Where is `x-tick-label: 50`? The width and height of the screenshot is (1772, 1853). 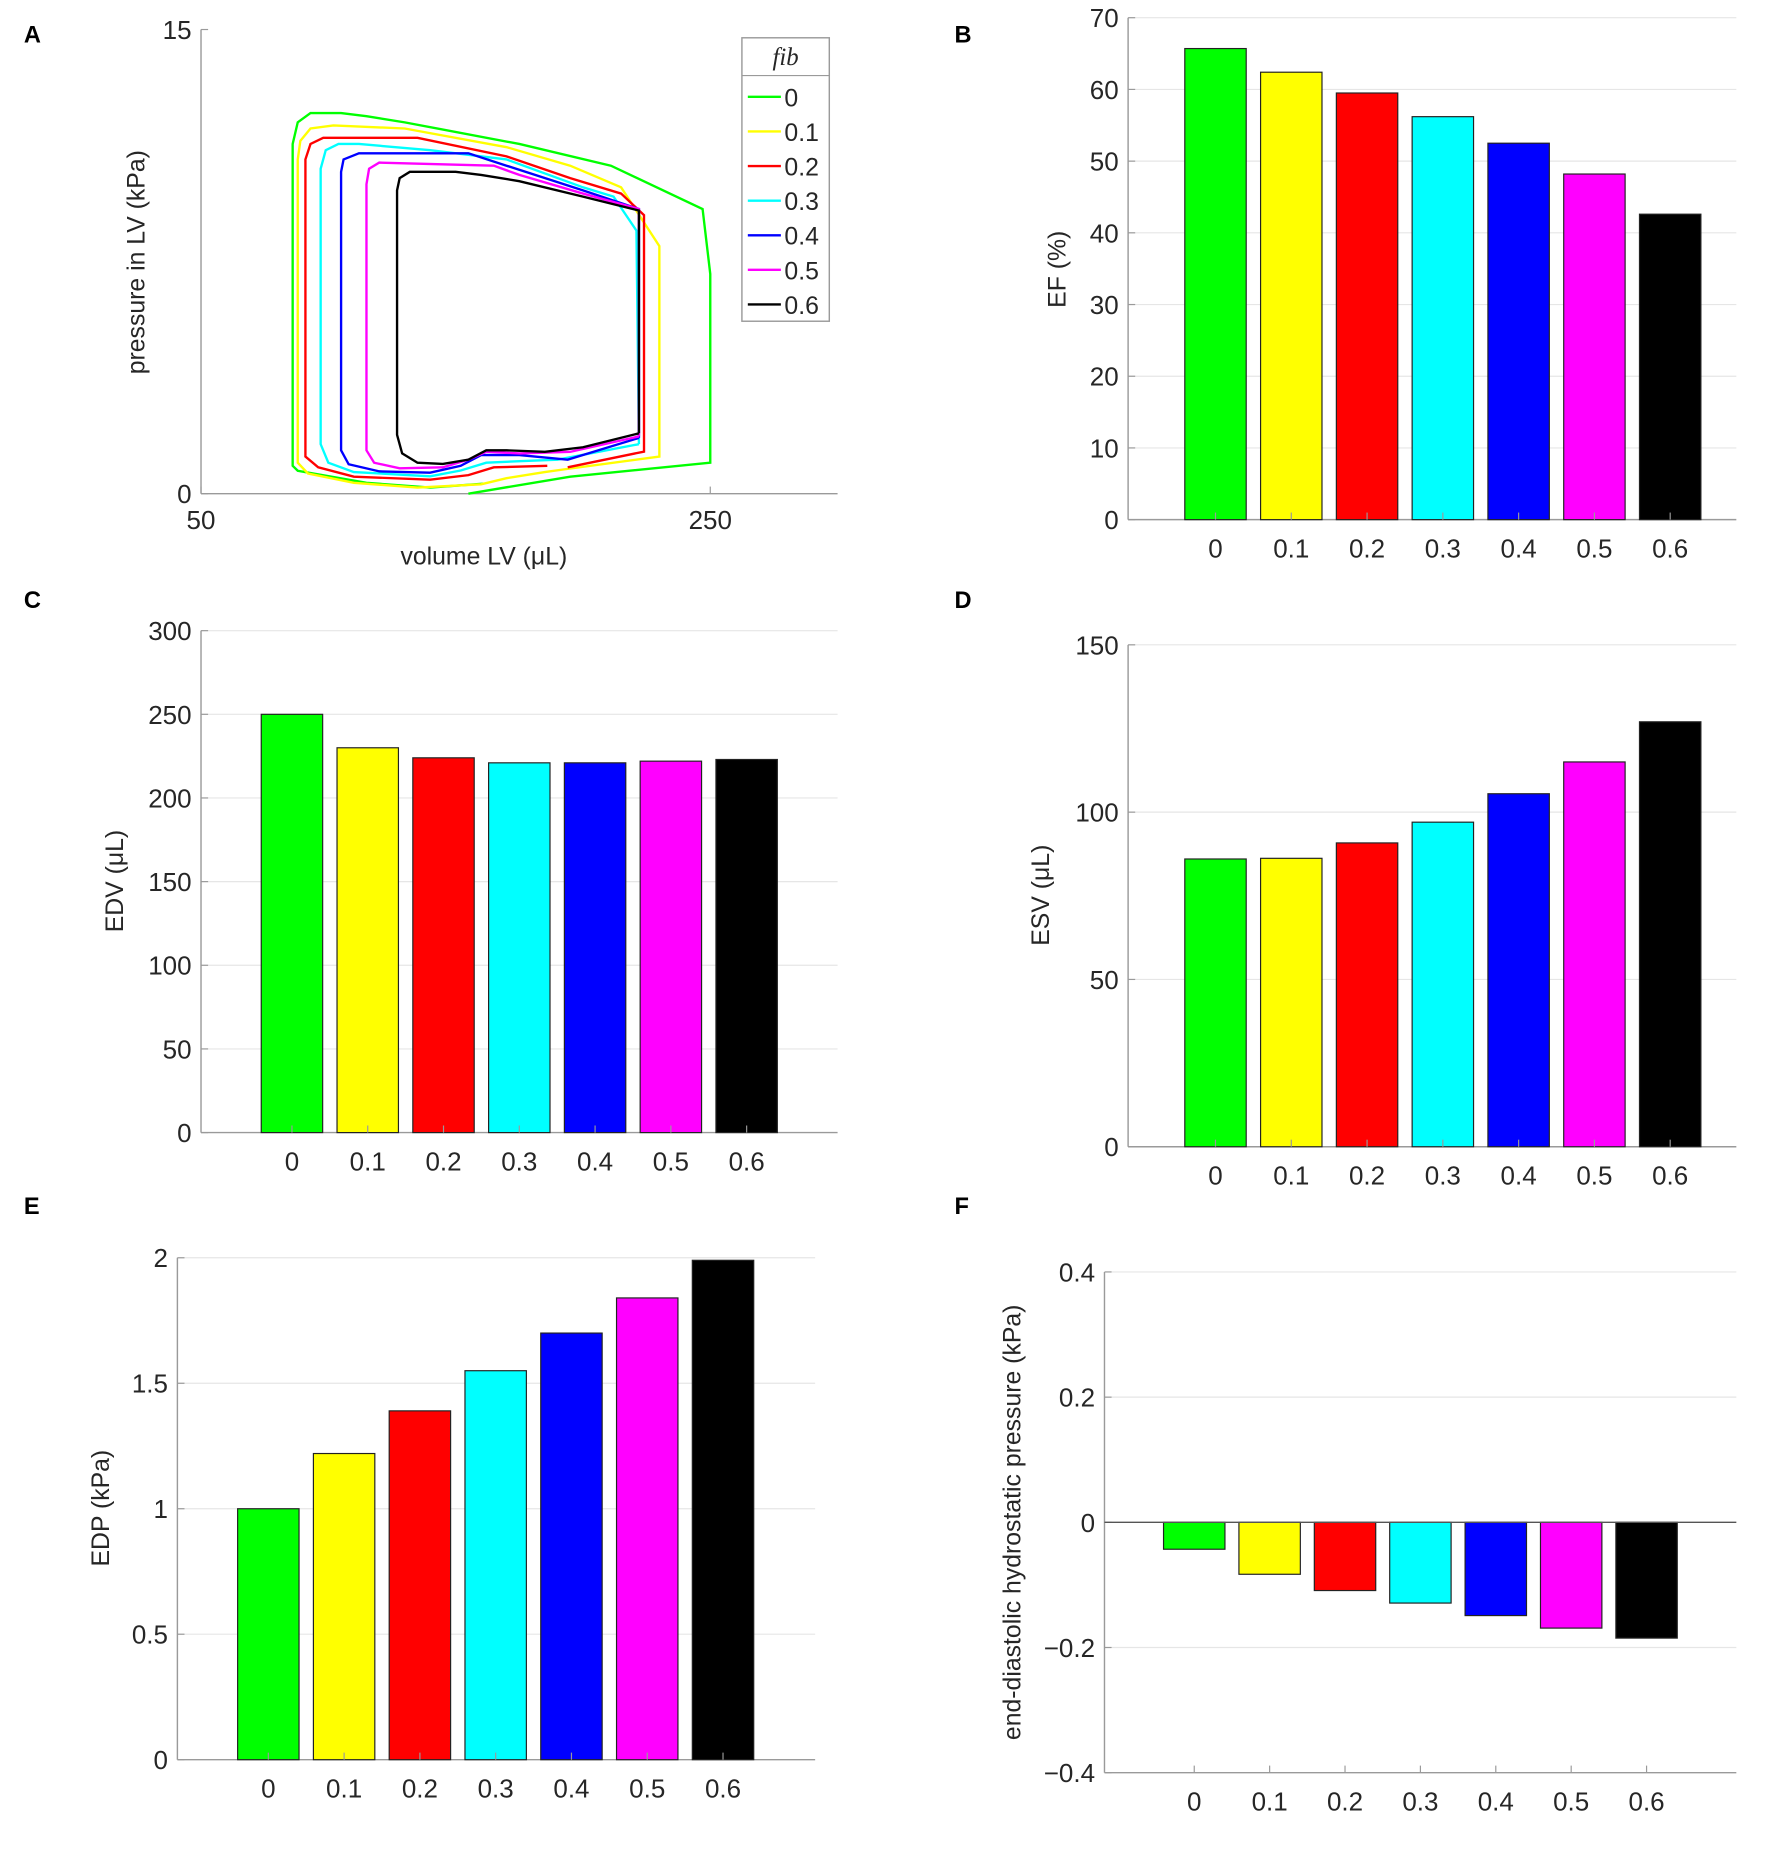 x-tick-label: 50 is located at coordinates (201, 520).